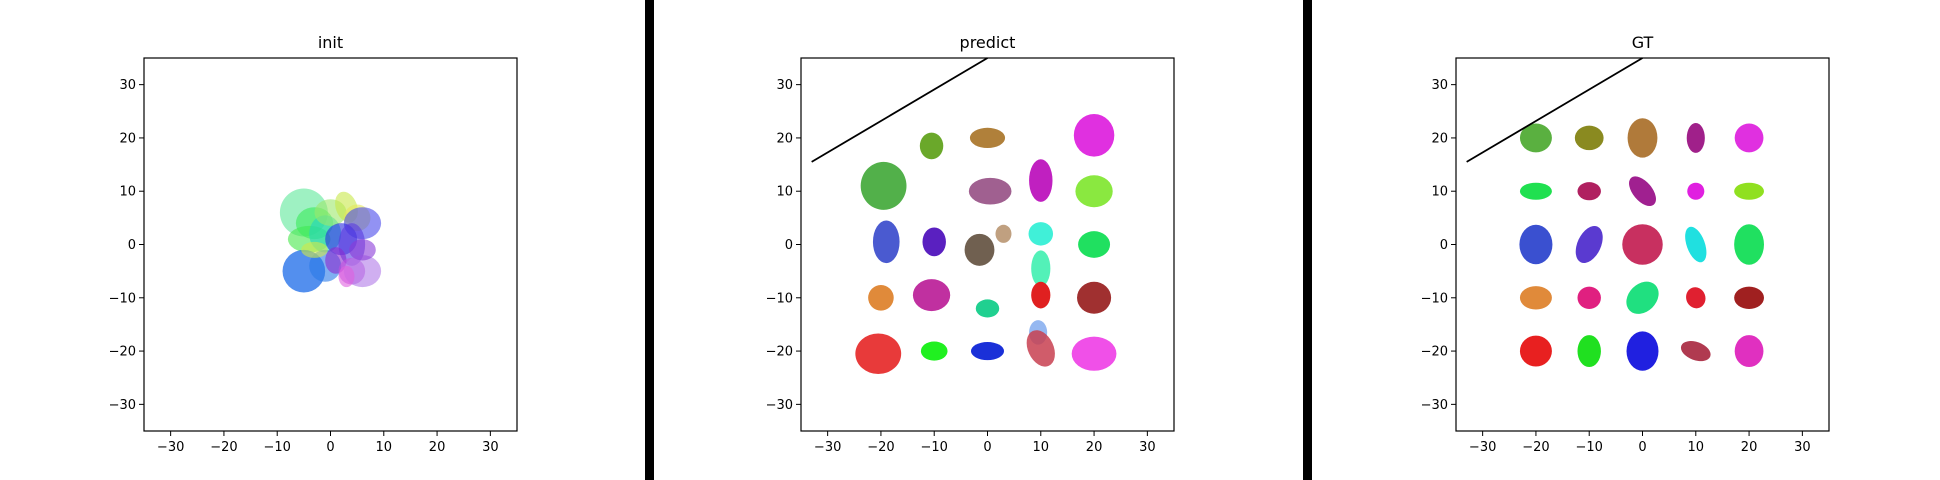 Image resolution: width=1940 pixels, height=480 pixels. I want to click on panel-title-predict: predict, so click(988, 42).